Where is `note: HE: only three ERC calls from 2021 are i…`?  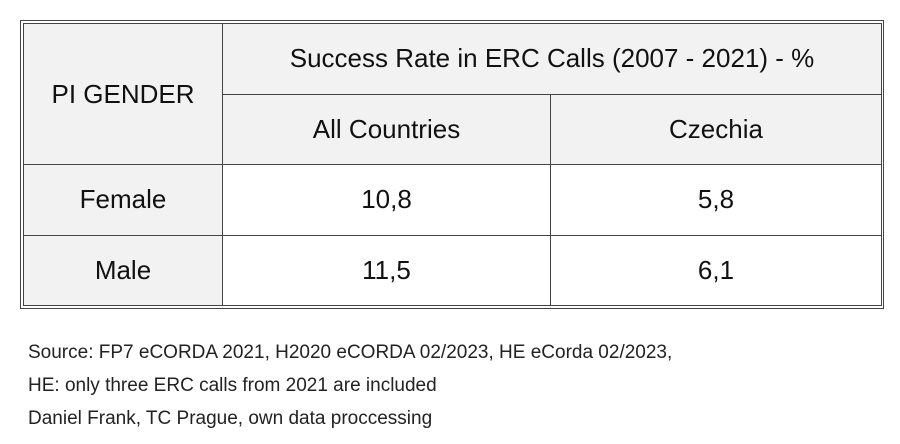 note: HE: only three ERC calls from 2021 are i… is located at coordinates (232, 385).